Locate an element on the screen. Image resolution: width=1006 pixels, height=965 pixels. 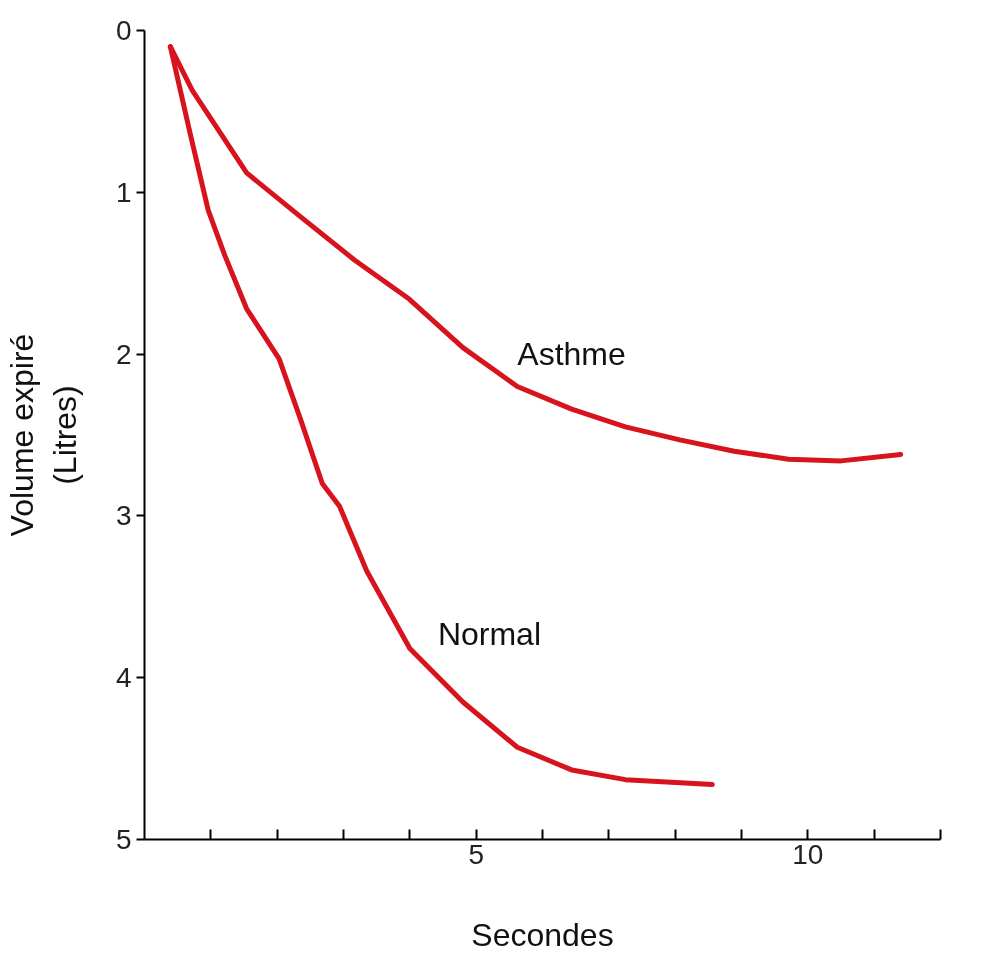
y-tick-label: 0 is located at coordinates (123, 30).